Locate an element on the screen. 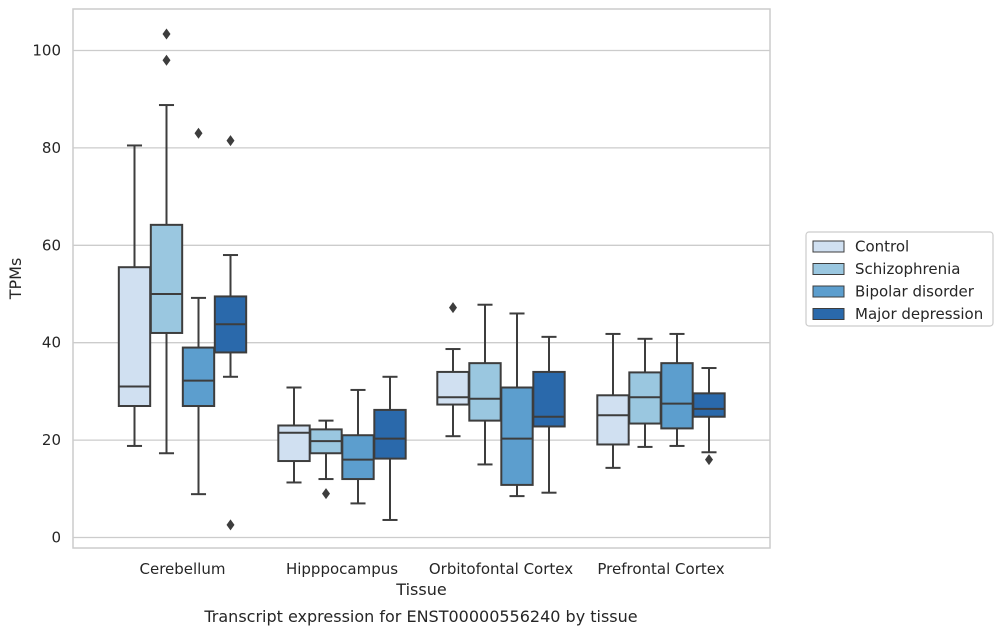  legend-item: Control is located at coordinates (860, 247).